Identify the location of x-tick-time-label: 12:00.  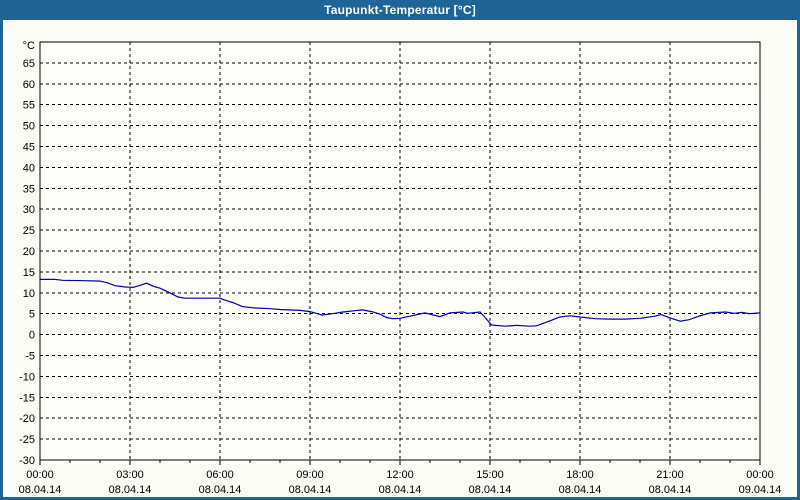
(400, 475).